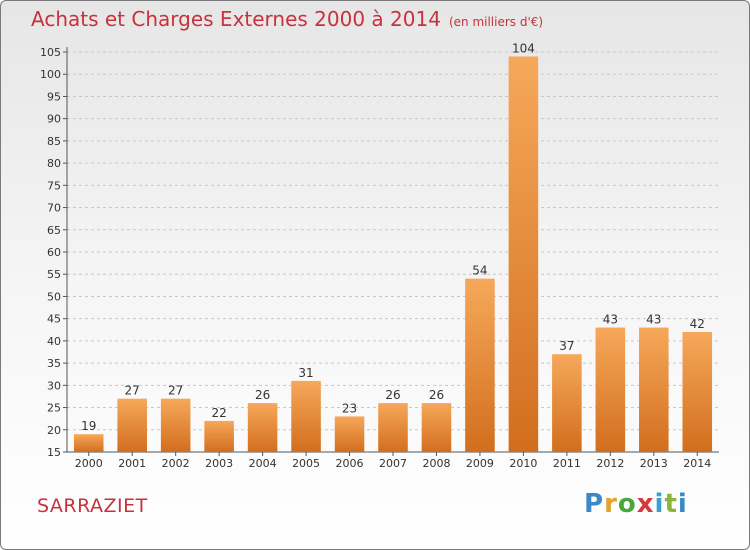 This screenshot has height=550, width=750. I want to click on data-label-2014: 42, so click(697, 324).